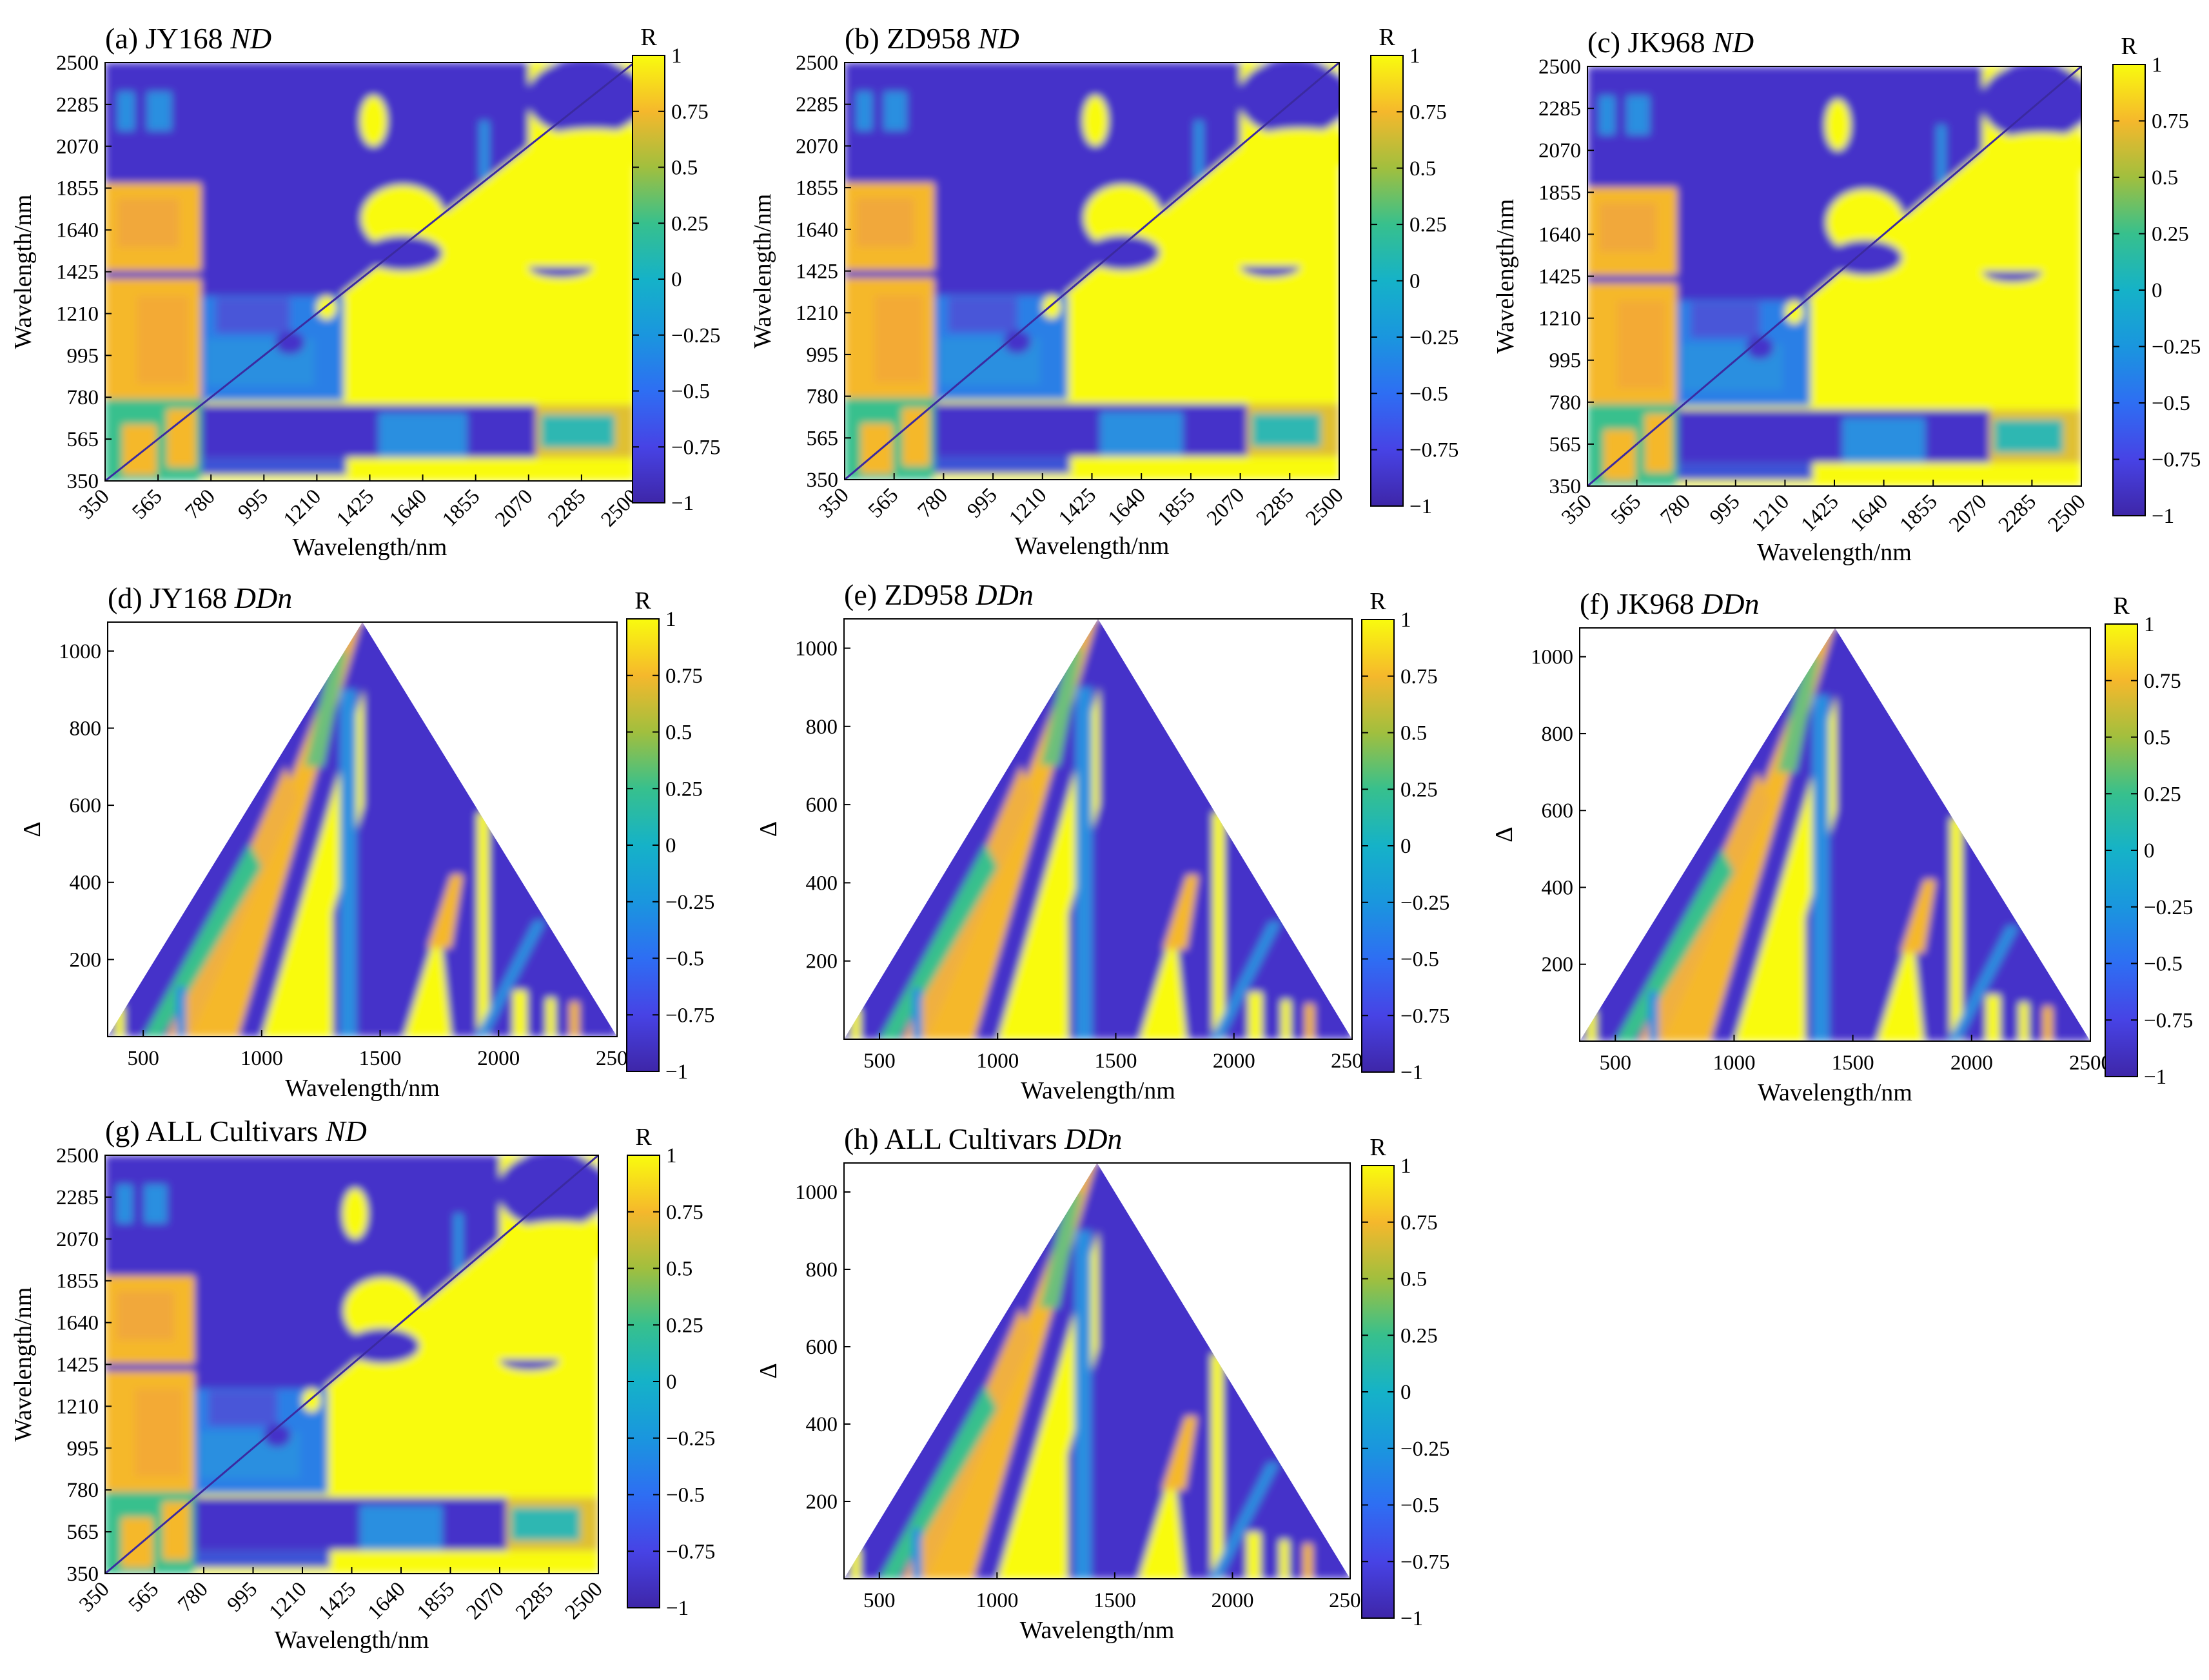 This screenshot has height=1680, width=2209. What do you see at coordinates (77, 147) in the screenshot?
I see `y-tick-label: 2070` at bounding box center [77, 147].